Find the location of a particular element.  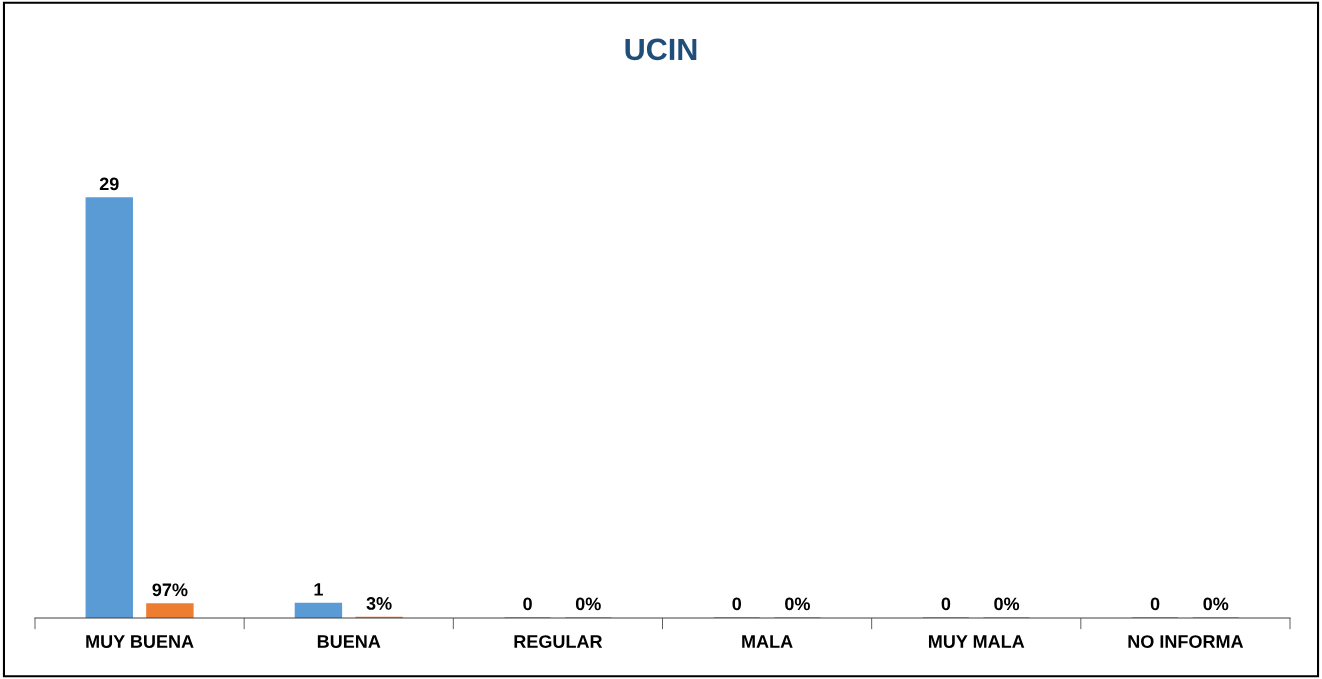

data-label: 3% is located at coordinates (379, 603).